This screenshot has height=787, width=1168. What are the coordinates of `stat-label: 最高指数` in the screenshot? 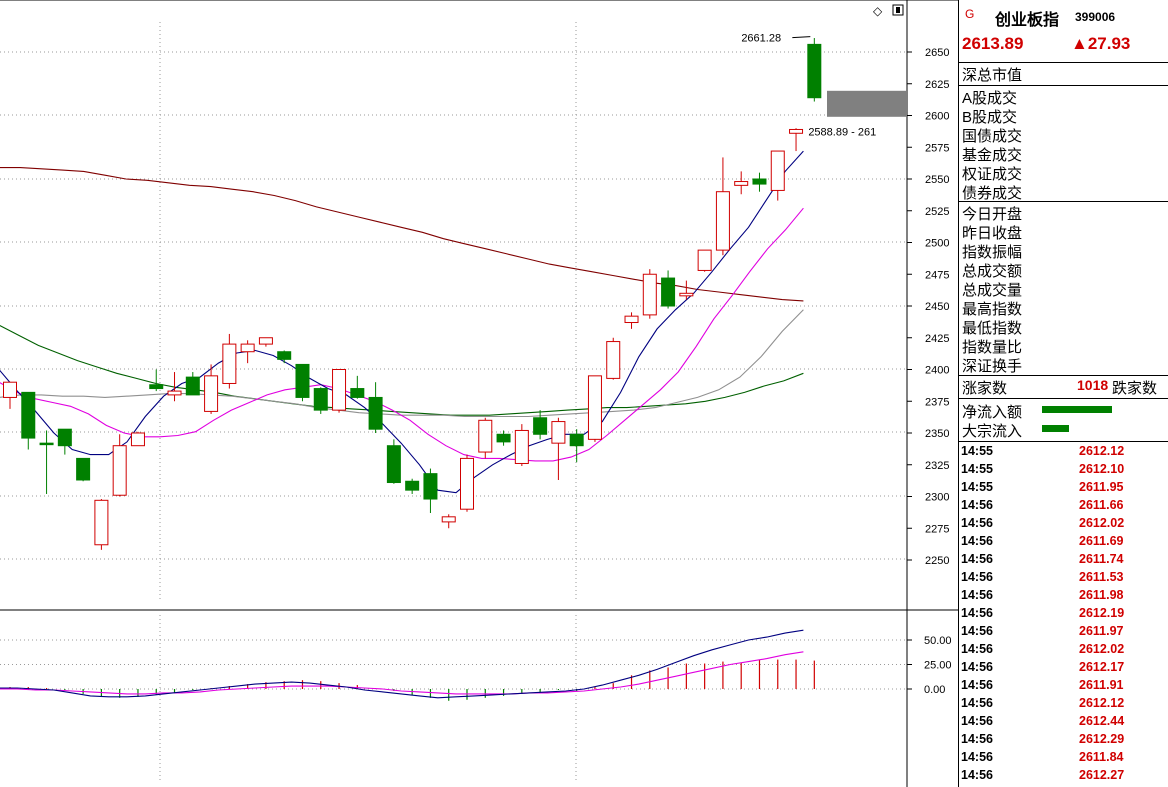 It's located at (992, 309).